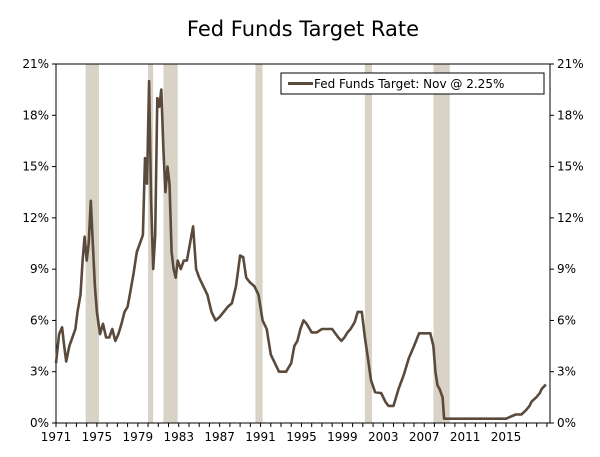 The image size is (600, 457). Describe the element at coordinates (570, 115) in the screenshot. I see `right-y-tick-label-6: 18%` at that location.